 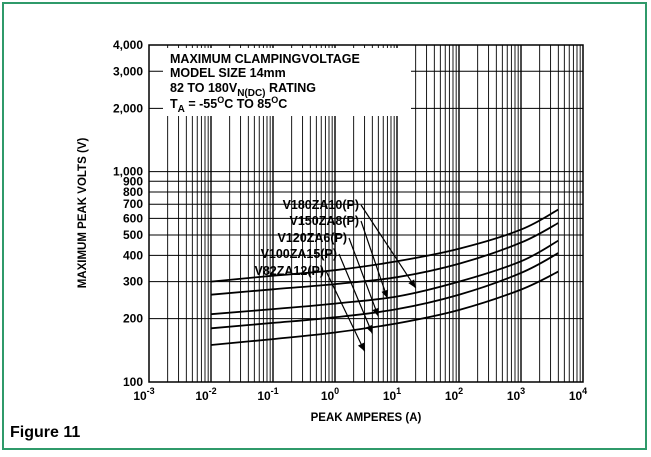 I want to click on y-tick-label: 100, so click(x=133, y=382).